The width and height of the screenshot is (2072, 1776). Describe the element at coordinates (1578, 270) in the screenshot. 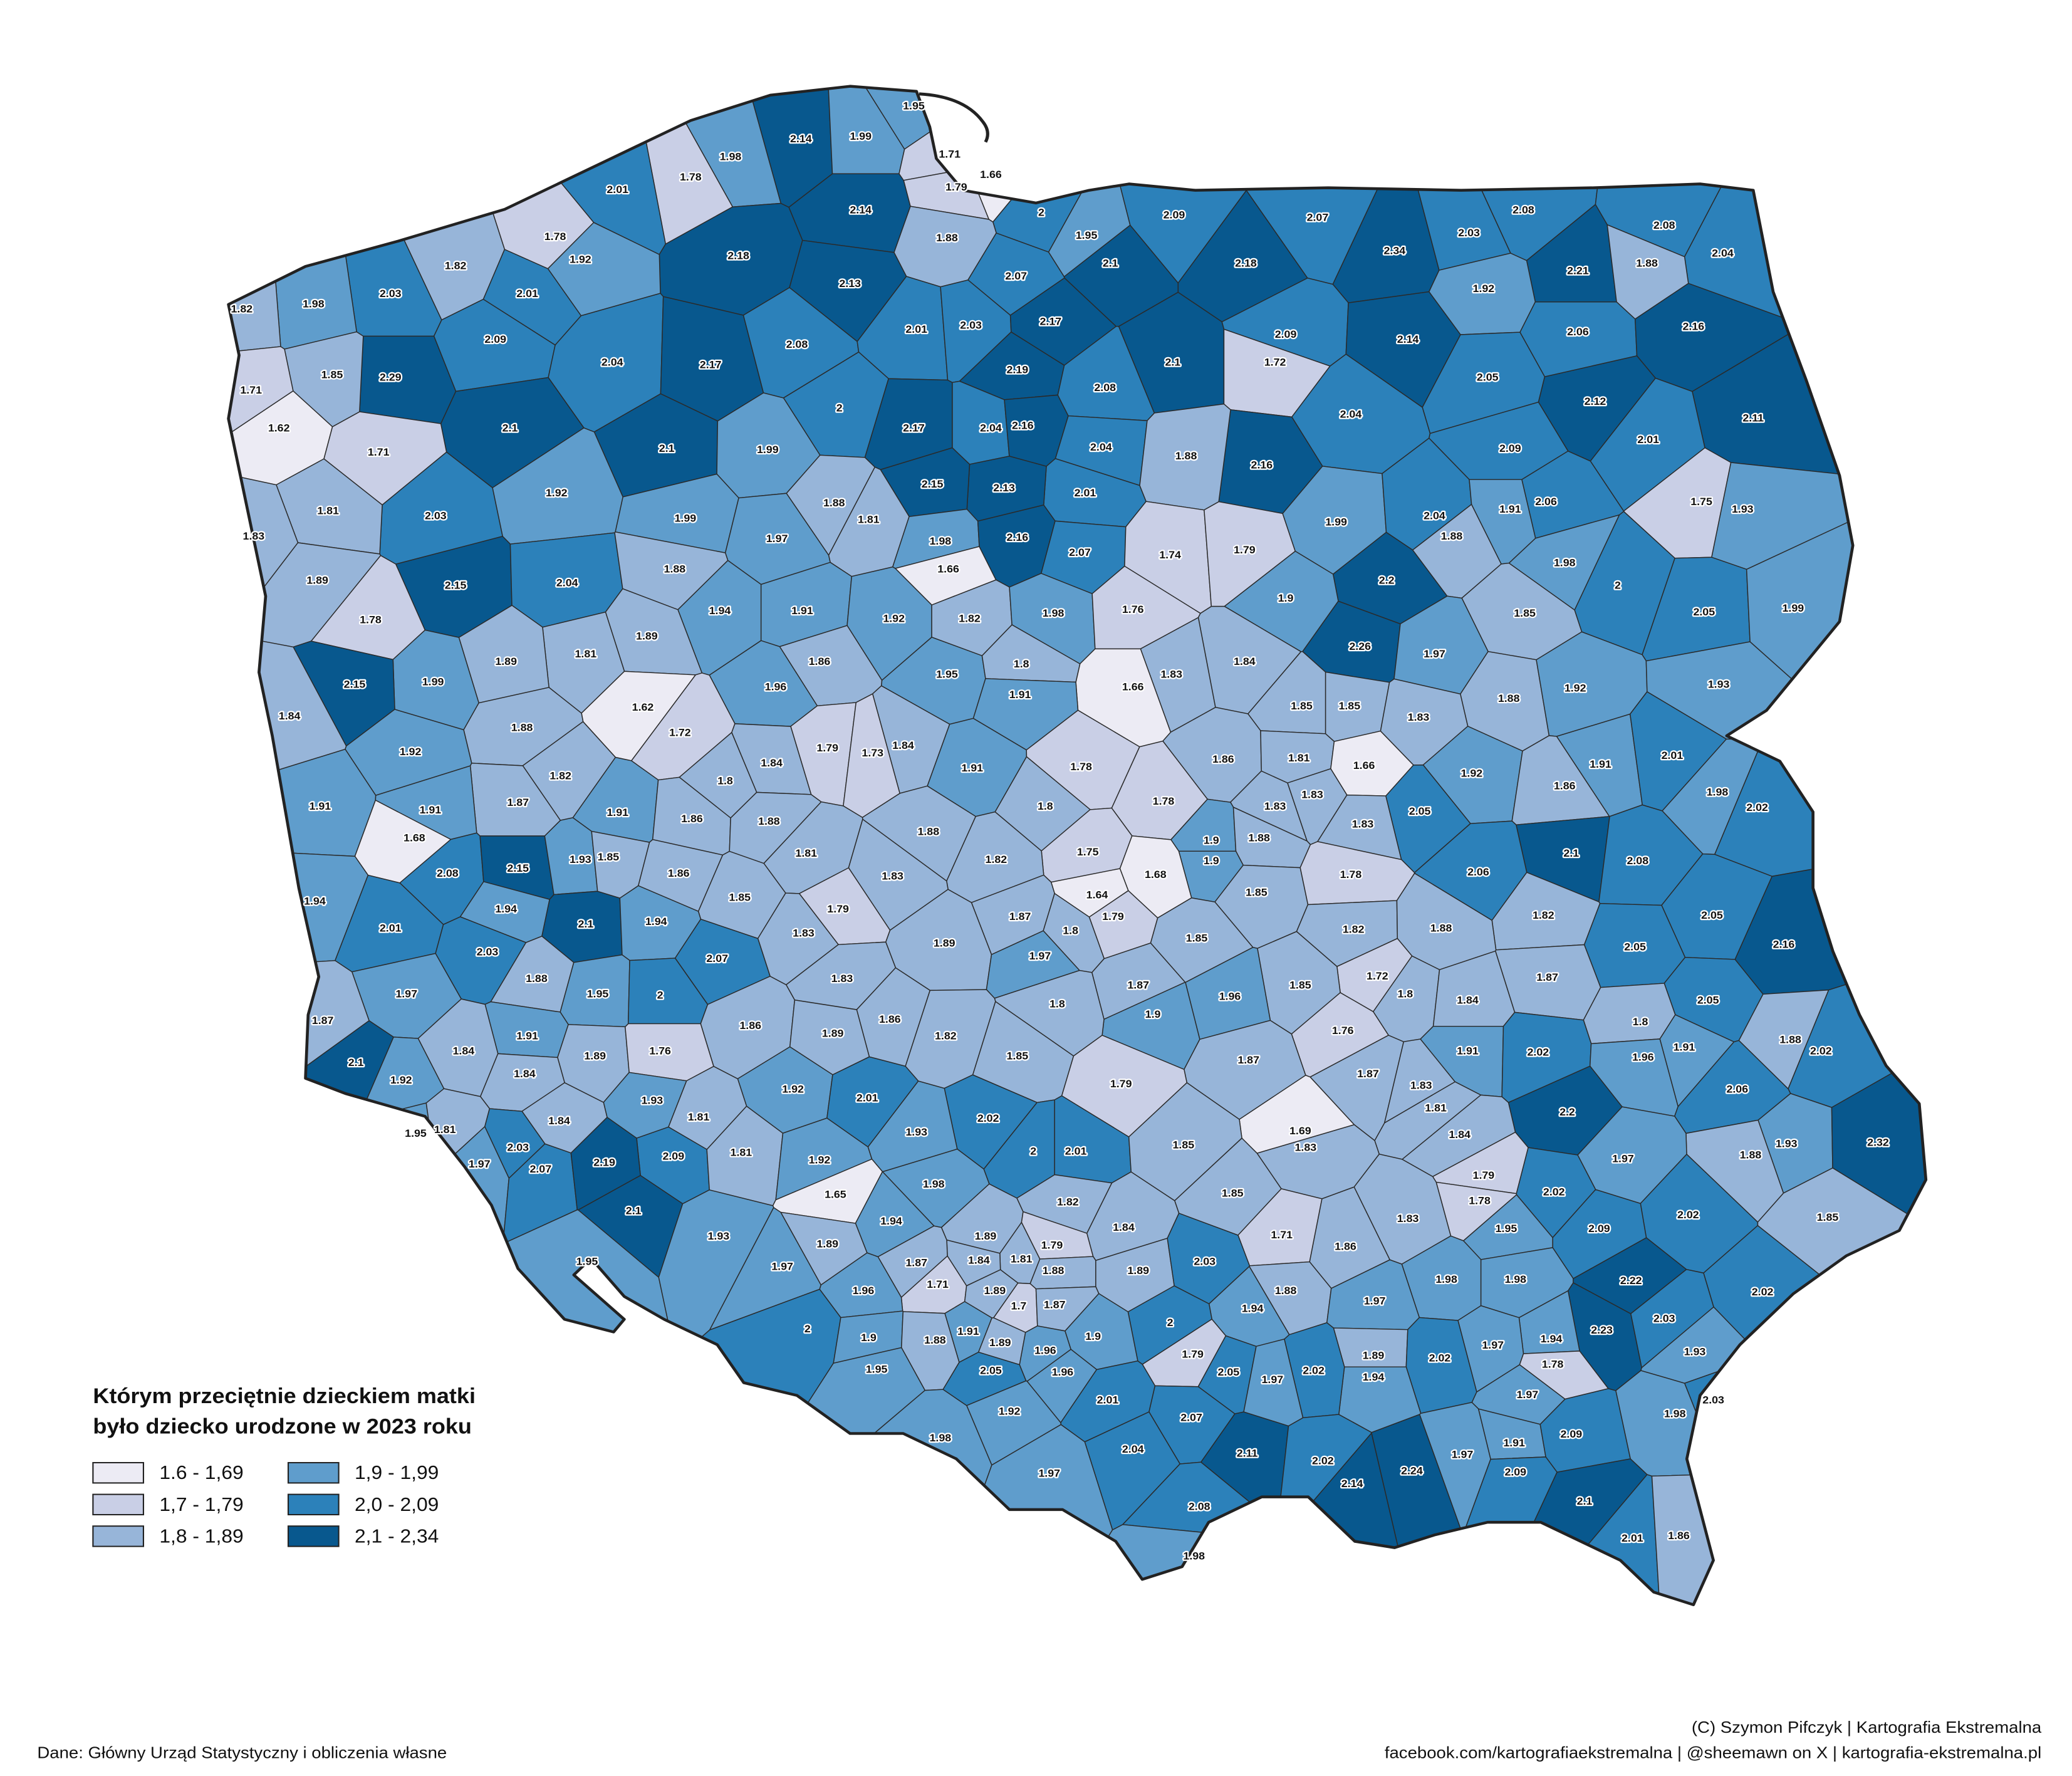

I see `value-label: 2.21` at that location.